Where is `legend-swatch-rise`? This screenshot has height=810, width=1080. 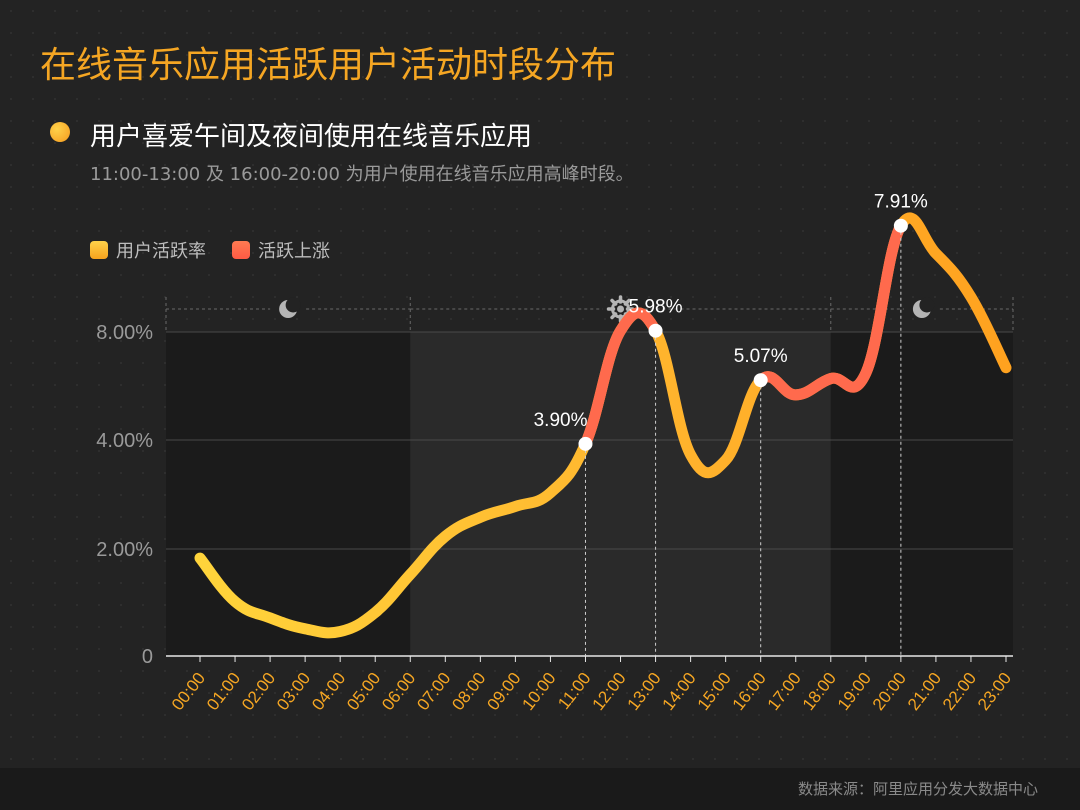
legend-swatch-rise is located at coordinates (241, 250).